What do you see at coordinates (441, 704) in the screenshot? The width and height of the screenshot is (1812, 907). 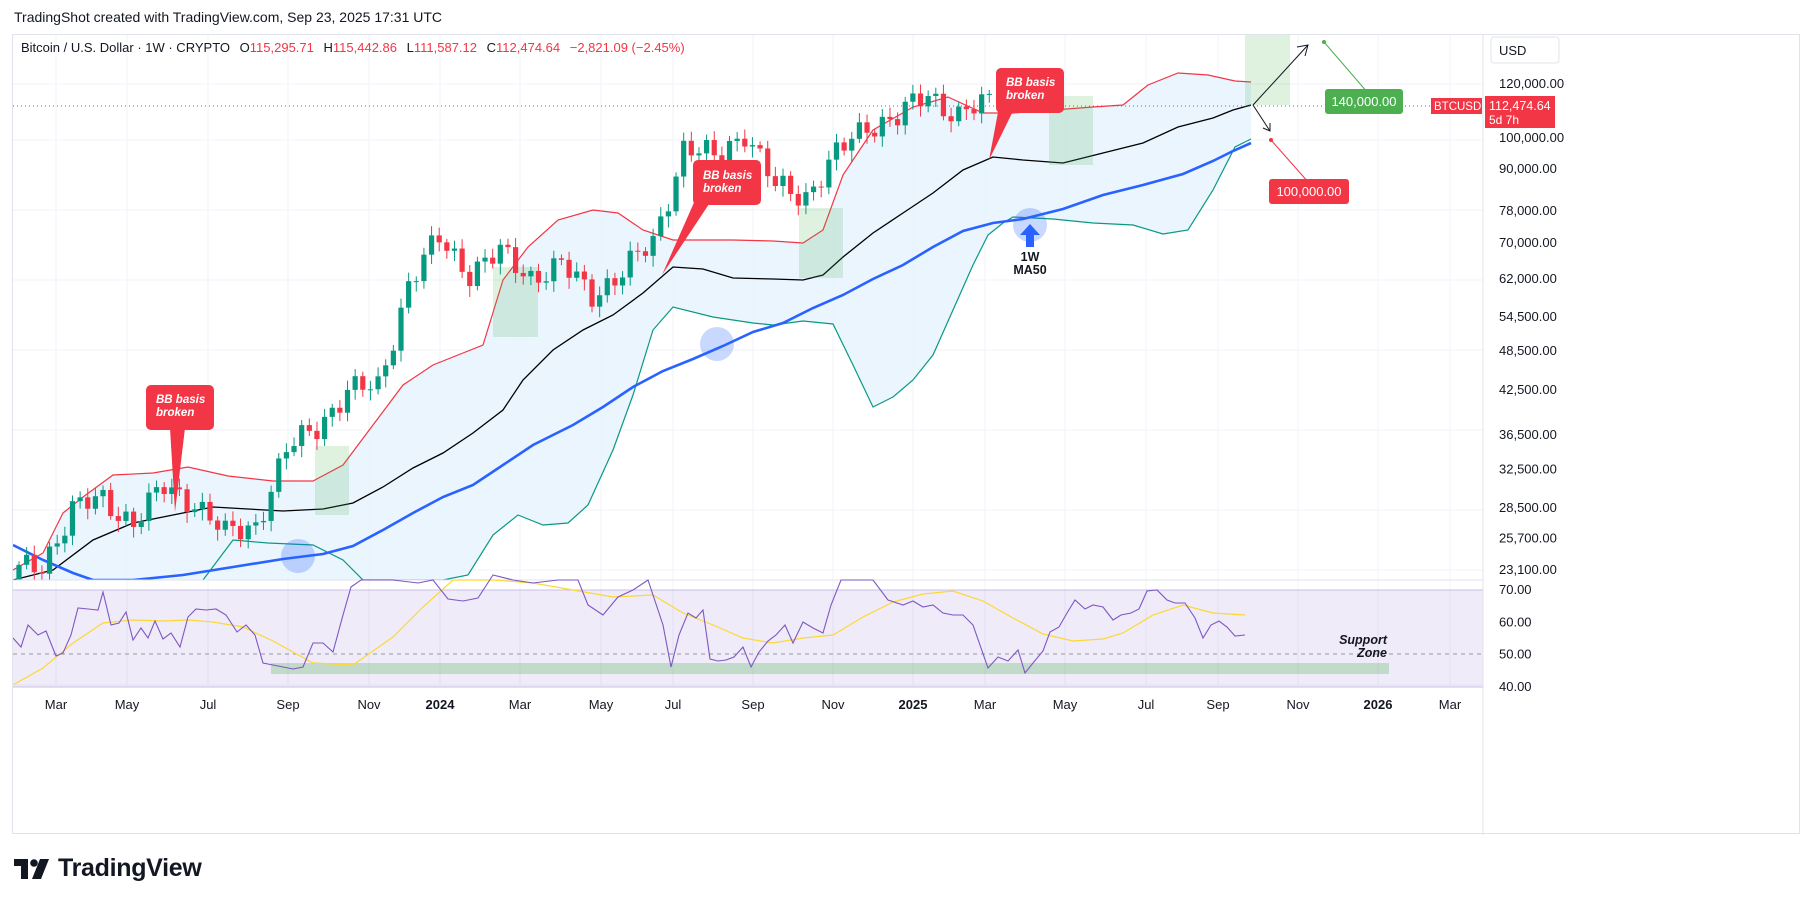 I see `time-label-5: 2024` at bounding box center [441, 704].